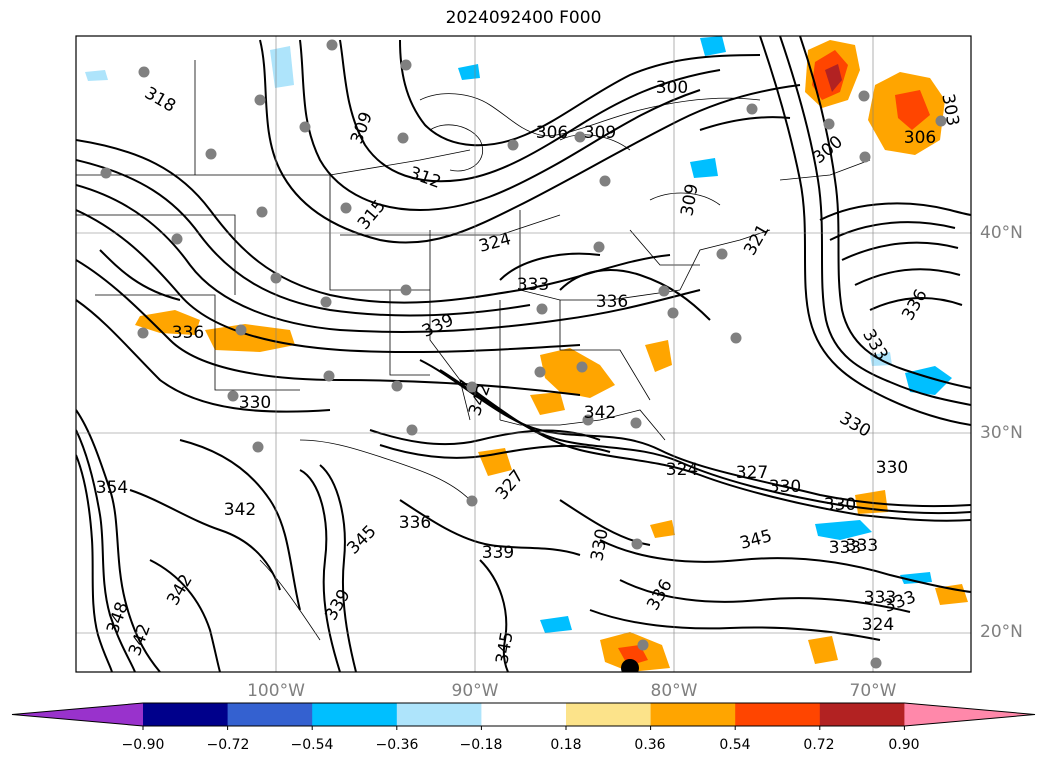 This screenshot has width=1047, height=765. I want to click on marker-dot, so click(630, 665).